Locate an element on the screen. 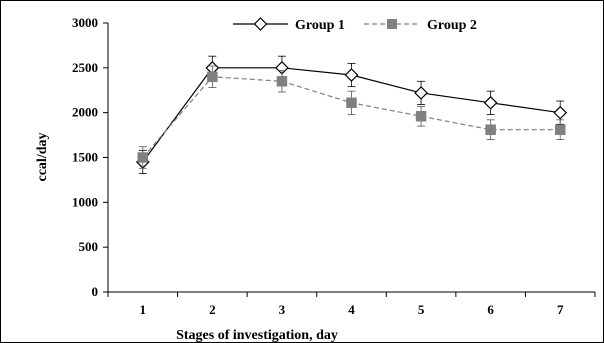  x-tick-label: 3 is located at coordinates (282, 309).